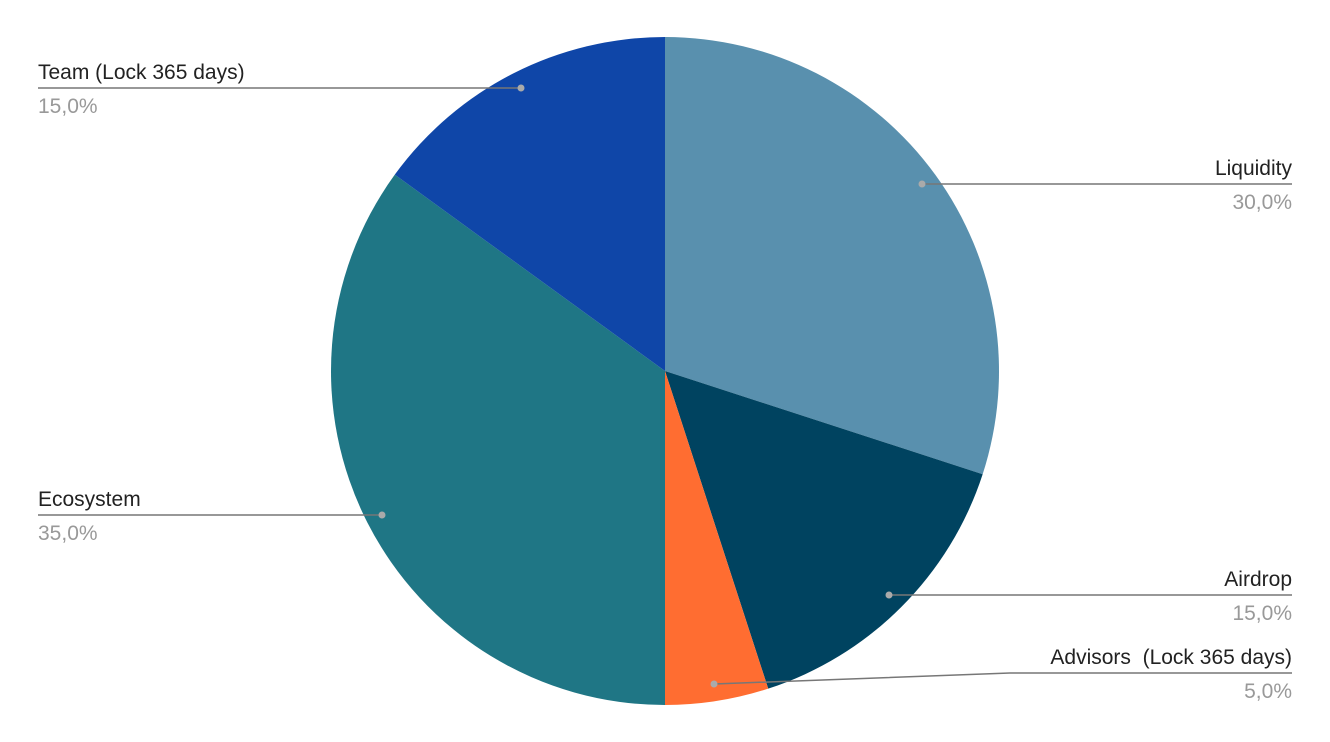 This screenshot has height=742, width=1330. What do you see at coordinates (89, 499) in the screenshot?
I see `slice-label: Ecosystem` at bounding box center [89, 499].